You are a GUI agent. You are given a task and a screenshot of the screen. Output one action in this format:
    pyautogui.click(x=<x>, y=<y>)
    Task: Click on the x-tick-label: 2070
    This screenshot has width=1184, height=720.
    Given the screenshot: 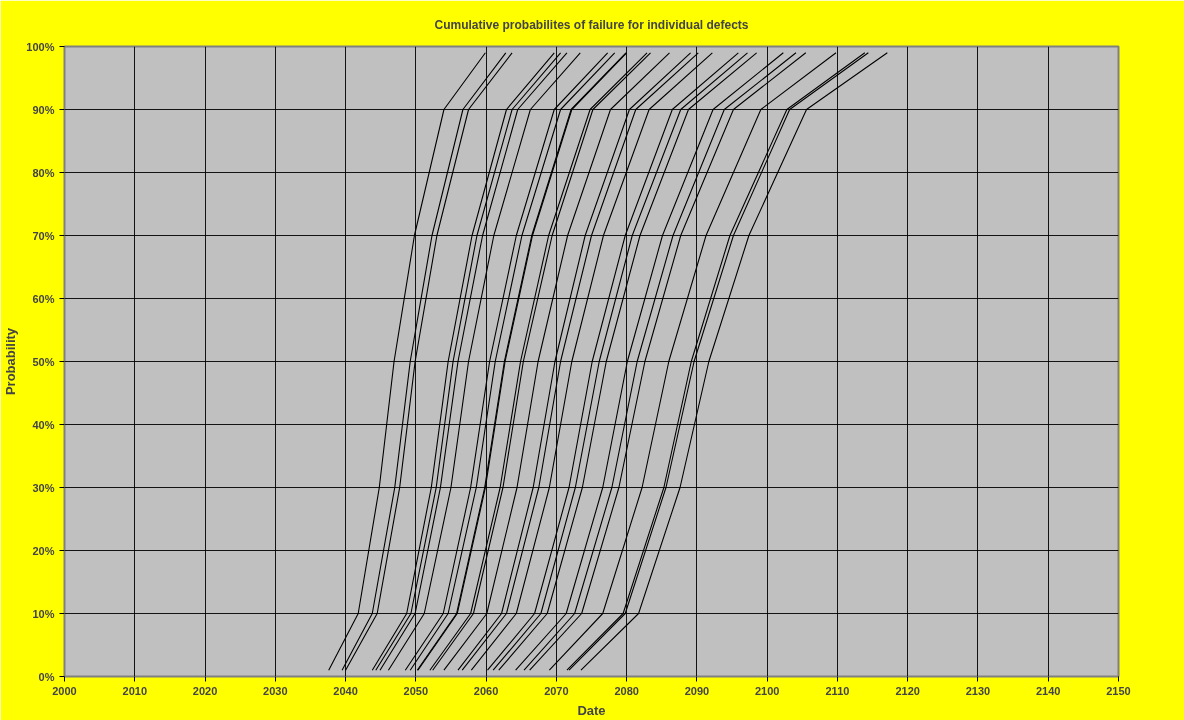 What is the action you would take?
    pyautogui.click(x=556, y=690)
    